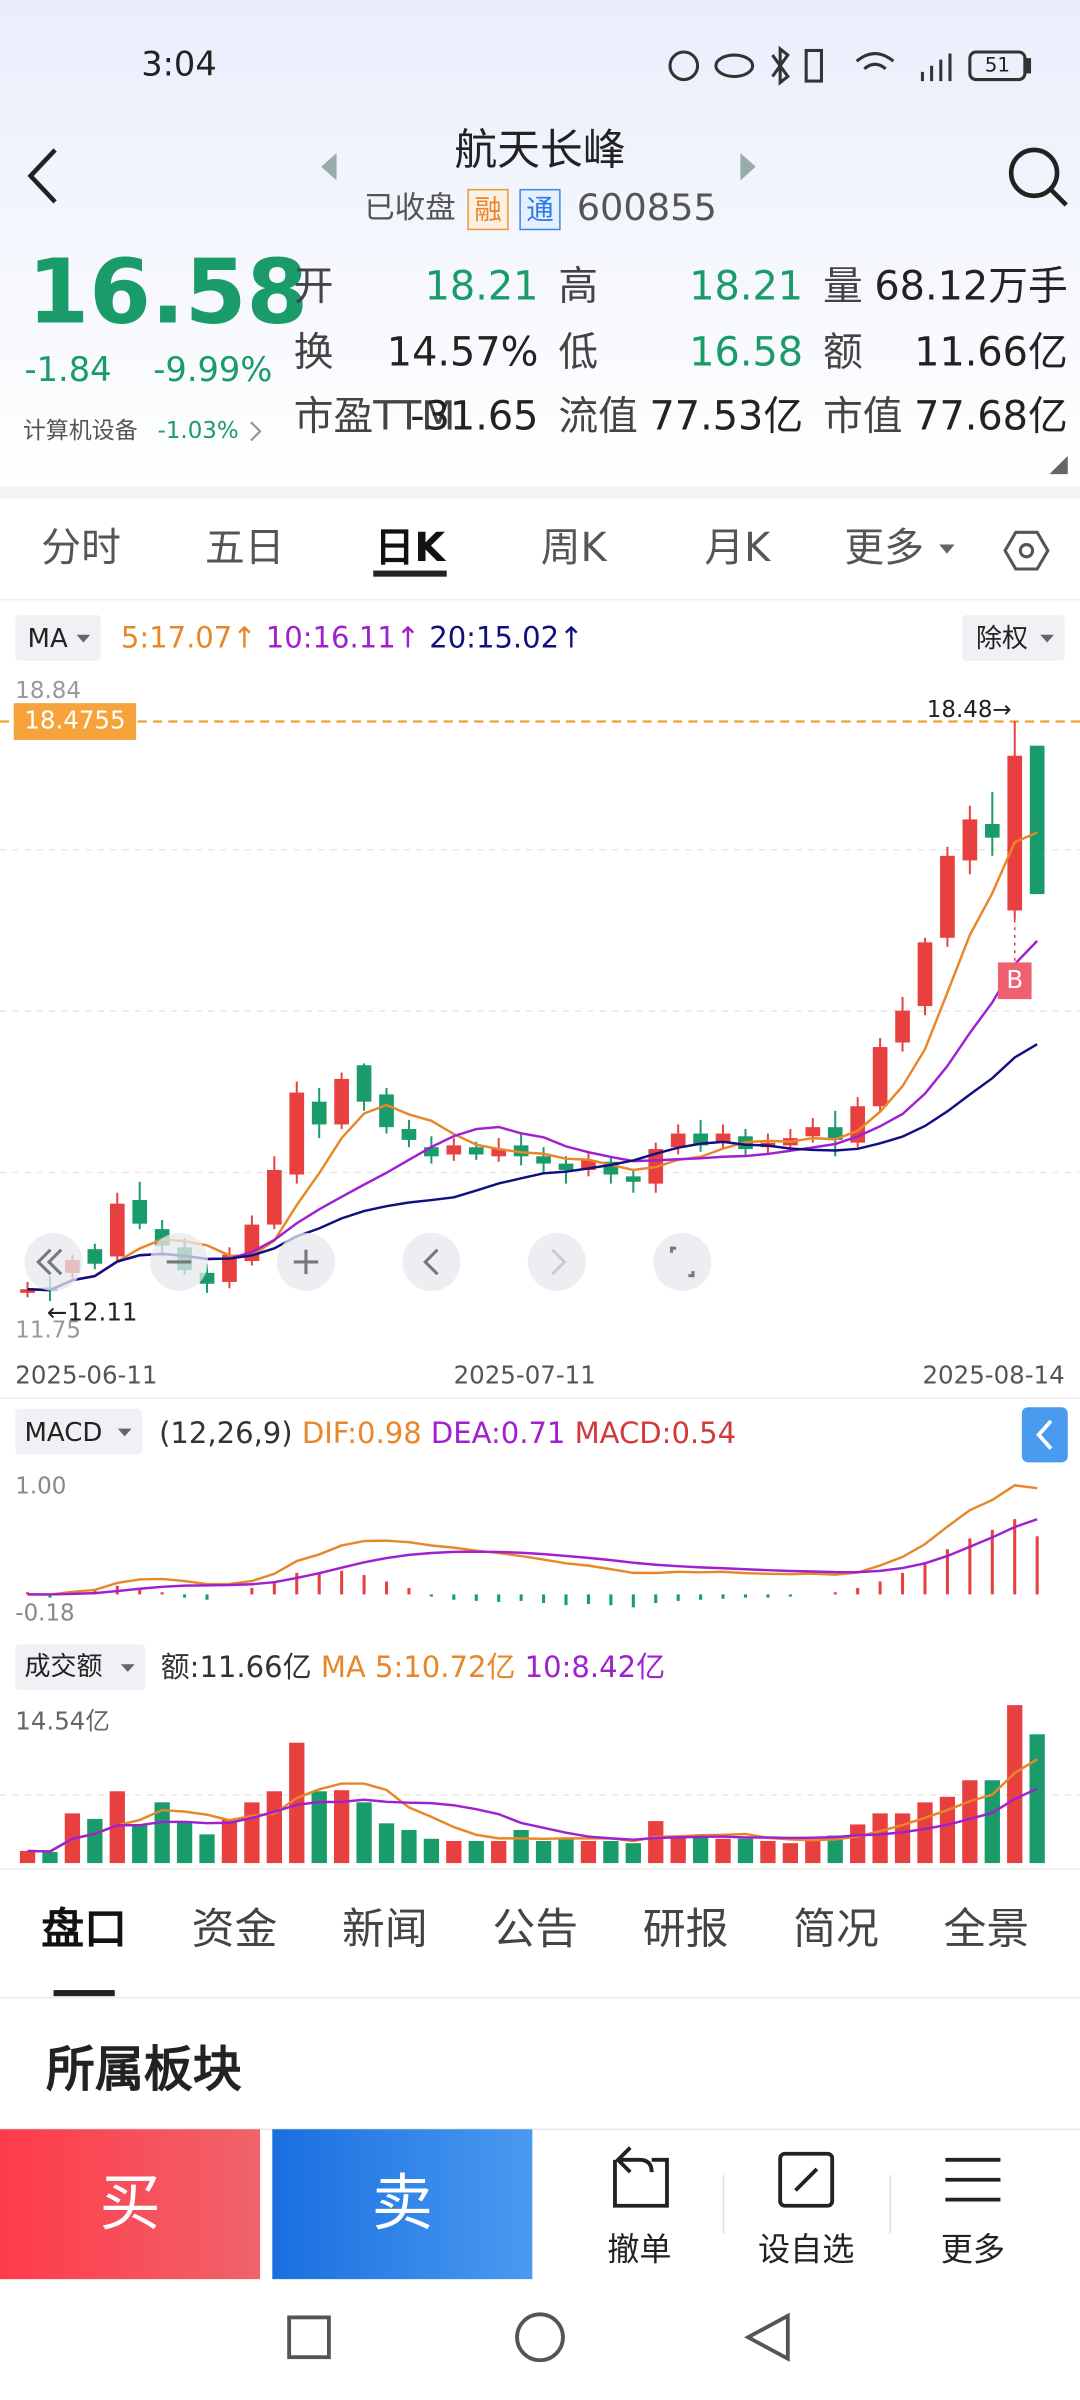 The height and width of the screenshot is (2400, 1080). I want to click on adjust-selector, so click(1013, 637).